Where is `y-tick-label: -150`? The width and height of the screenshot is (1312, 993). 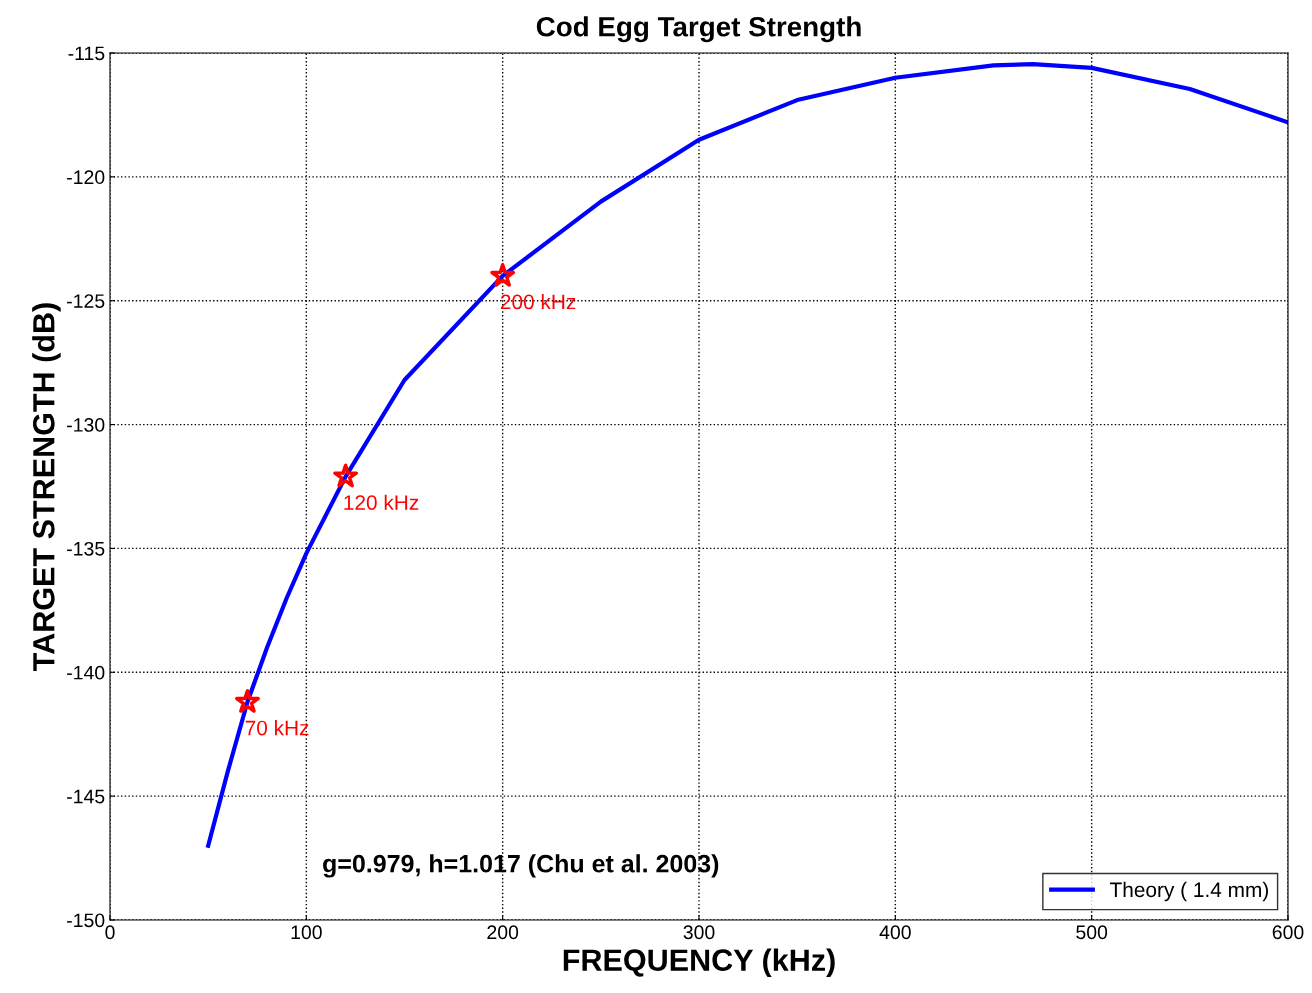
y-tick-label: -150 is located at coordinates (86, 920).